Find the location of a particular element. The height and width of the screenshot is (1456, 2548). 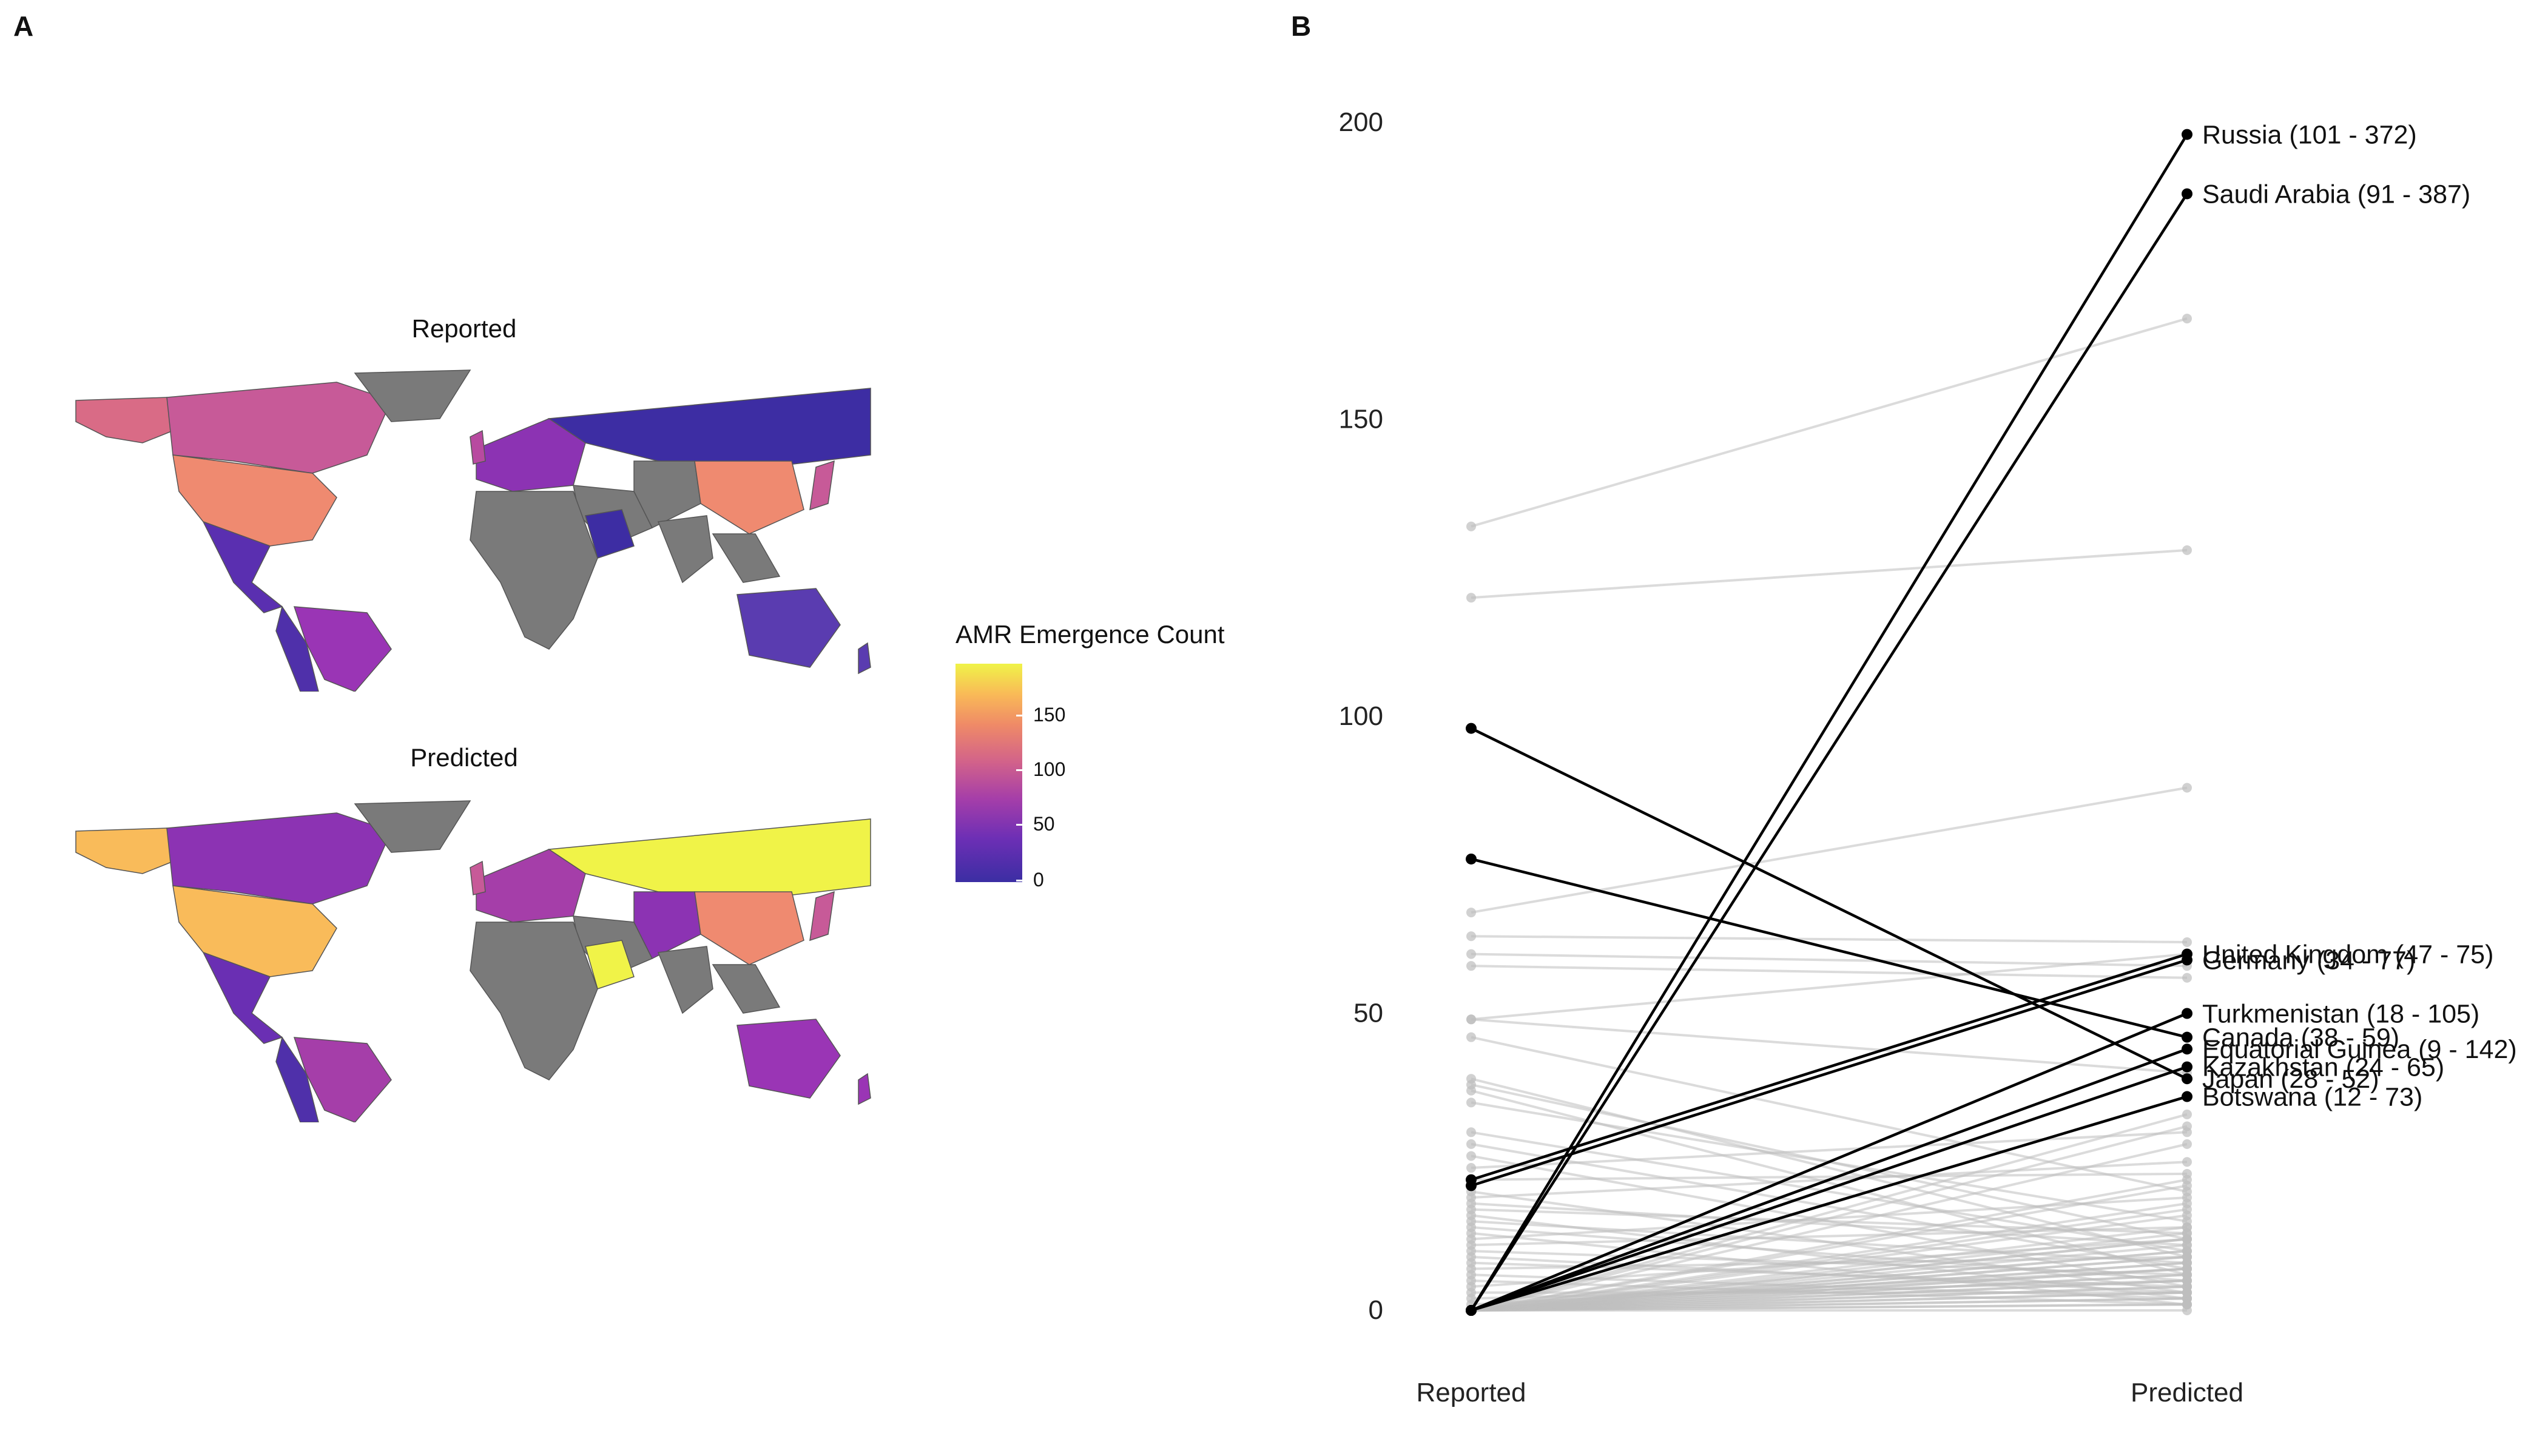

map-africa is located at coordinates (534, 570).